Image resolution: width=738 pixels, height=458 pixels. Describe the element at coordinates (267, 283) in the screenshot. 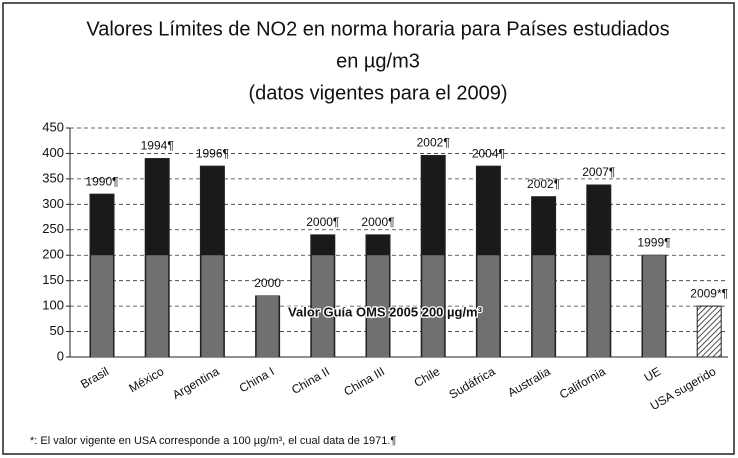

I see `bar-label: 2000` at that location.